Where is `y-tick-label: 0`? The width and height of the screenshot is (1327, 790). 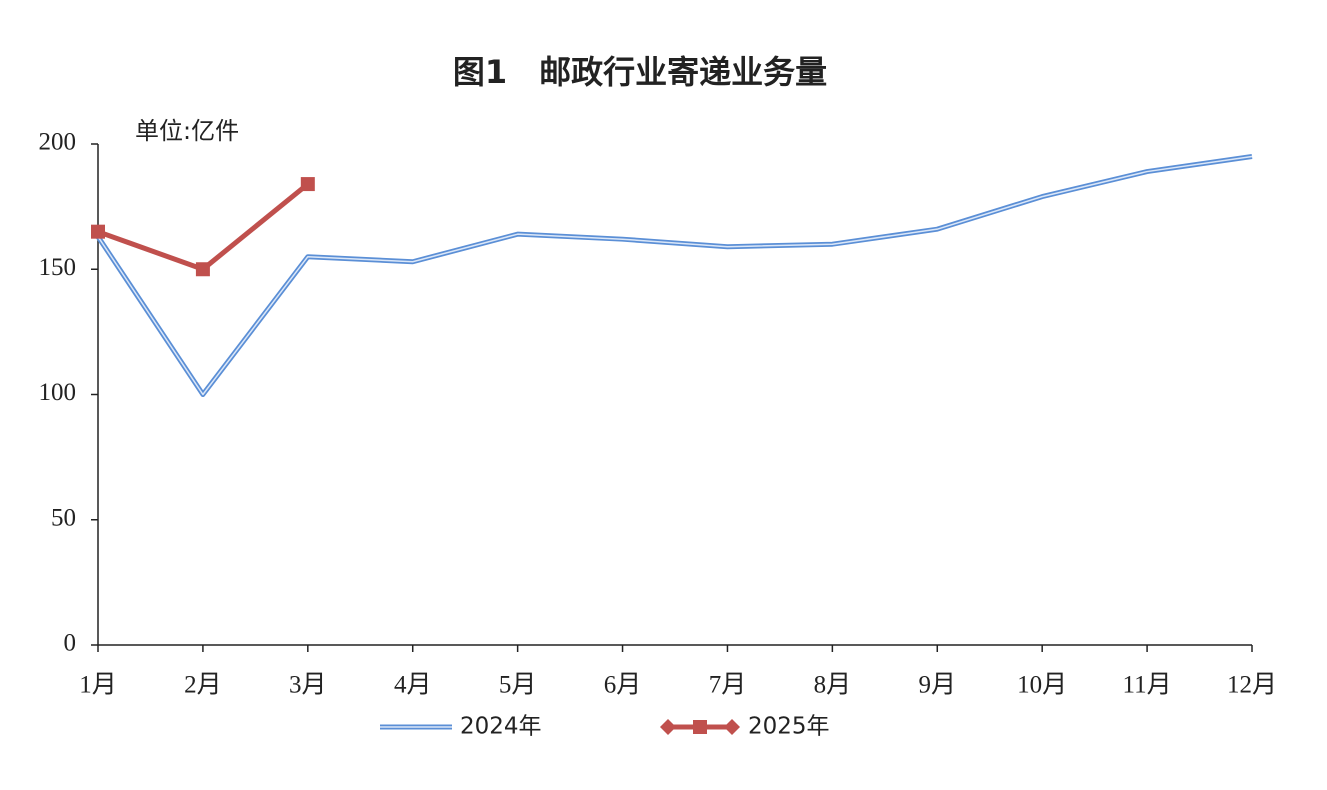 y-tick-label: 0 is located at coordinates (70, 643).